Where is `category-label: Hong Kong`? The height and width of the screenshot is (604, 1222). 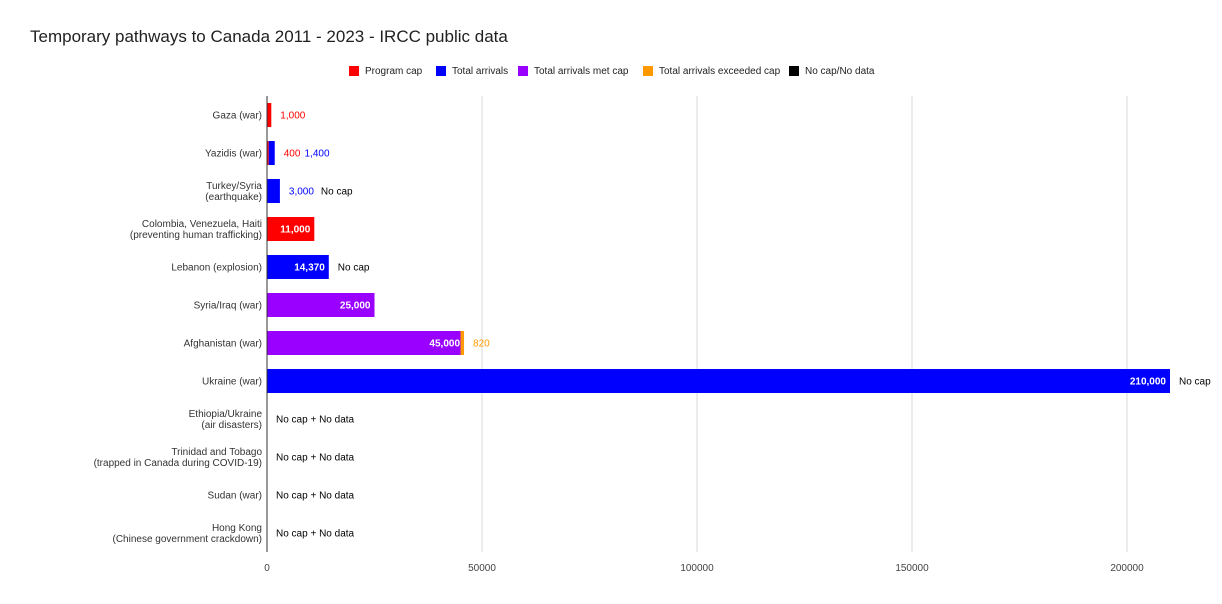 category-label: Hong Kong is located at coordinates (237, 528).